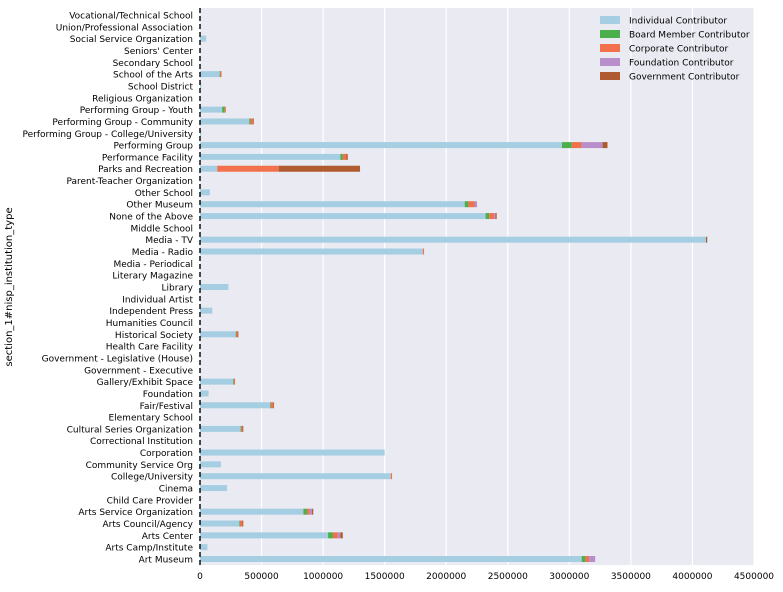  Describe the element at coordinates (138, 371) in the screenshot. I see `y-tick-label: Government - Executive` at that location.